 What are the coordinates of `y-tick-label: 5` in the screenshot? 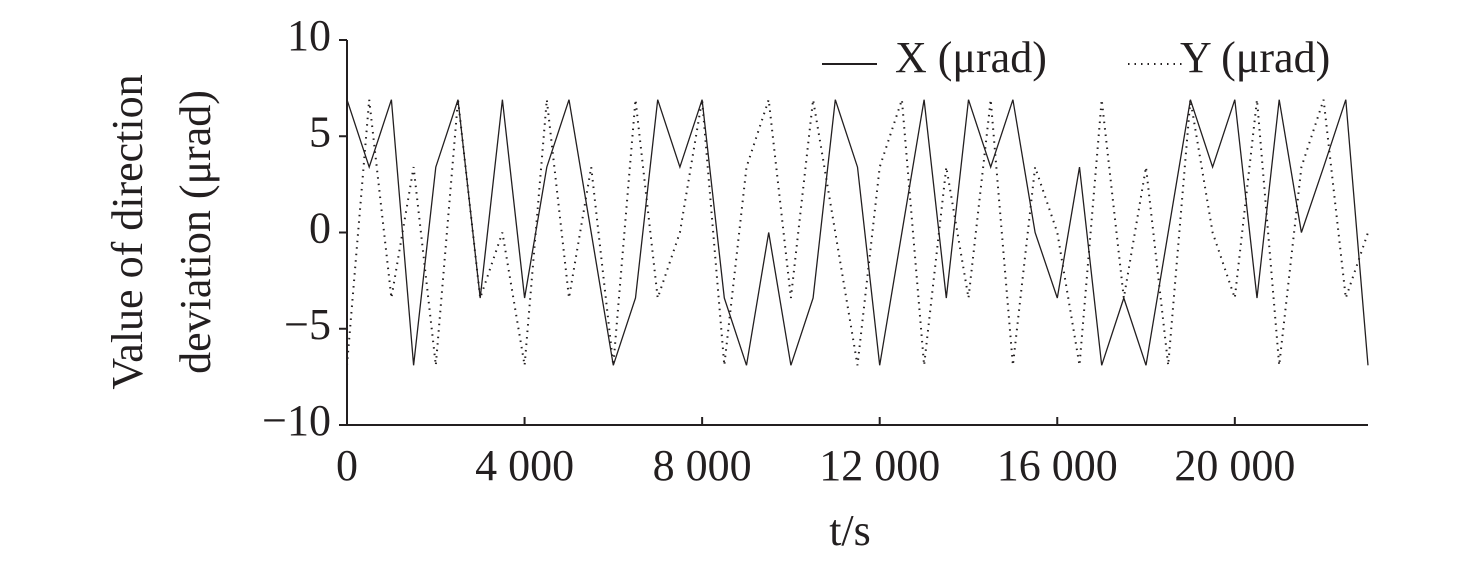 It's located at (320, 131).